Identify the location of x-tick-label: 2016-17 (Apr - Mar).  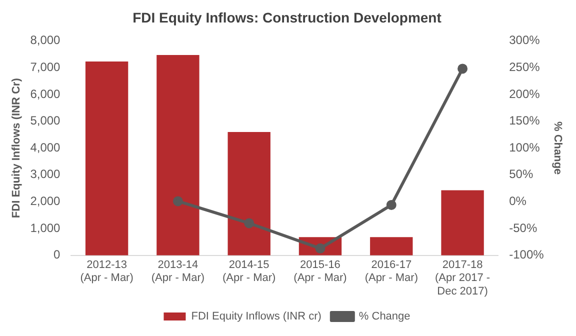
(391, 271).